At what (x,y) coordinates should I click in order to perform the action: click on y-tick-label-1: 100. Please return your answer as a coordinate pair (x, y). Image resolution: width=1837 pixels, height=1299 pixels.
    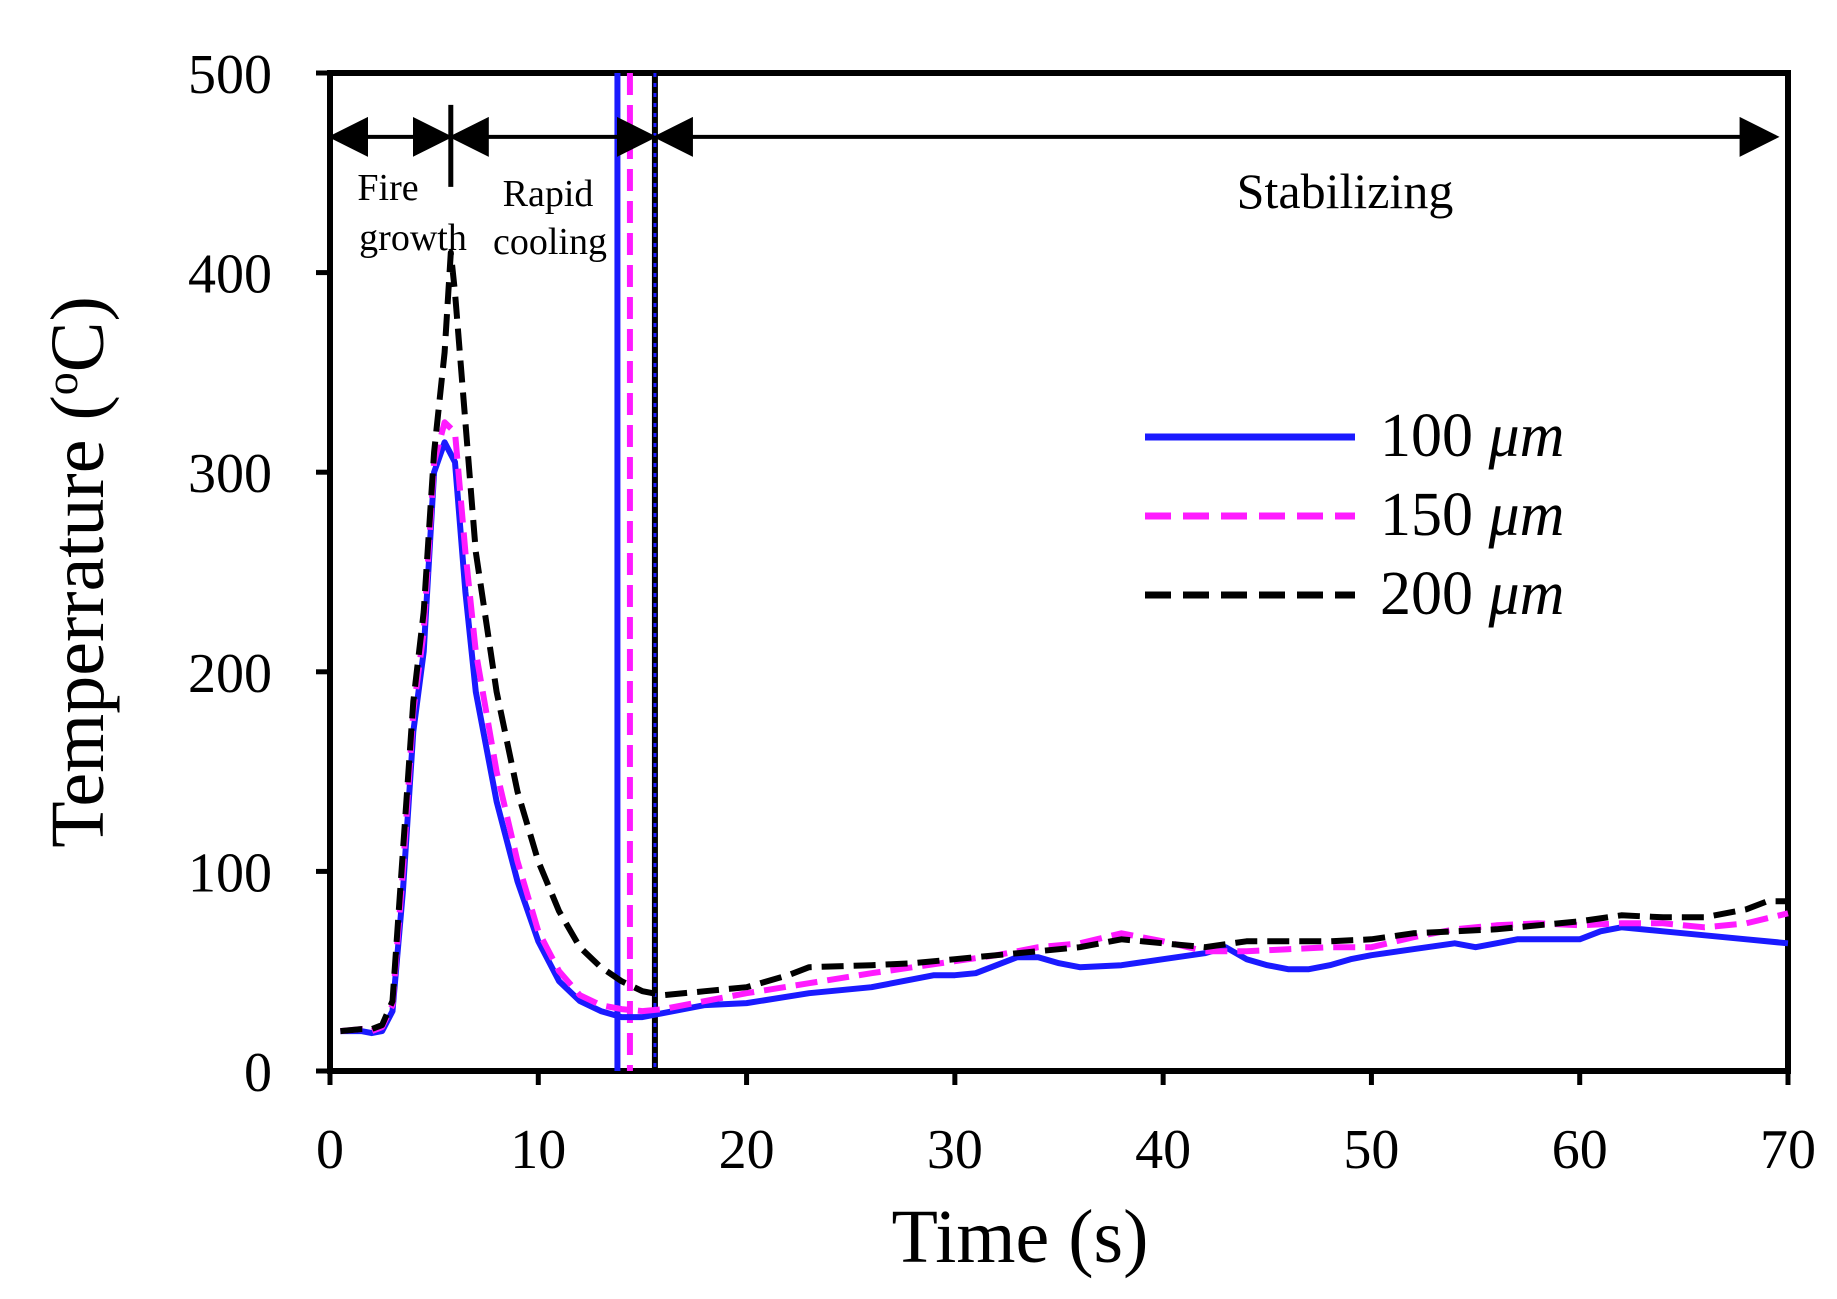
    Looking at the image, I should click on (230, 873).